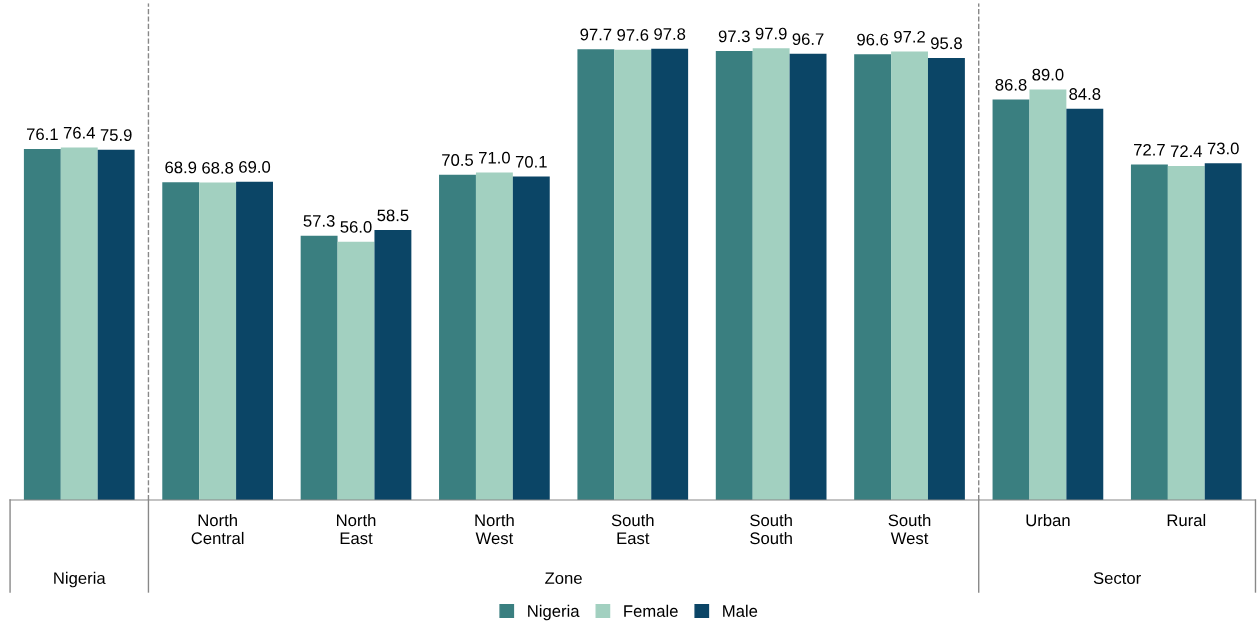 This screenshot has height=629, width=1258. What do you see at coordinates (1048, 520) in the screenshot?
I see `x-tick-label: Urban` at bounding box center [1048, 520].